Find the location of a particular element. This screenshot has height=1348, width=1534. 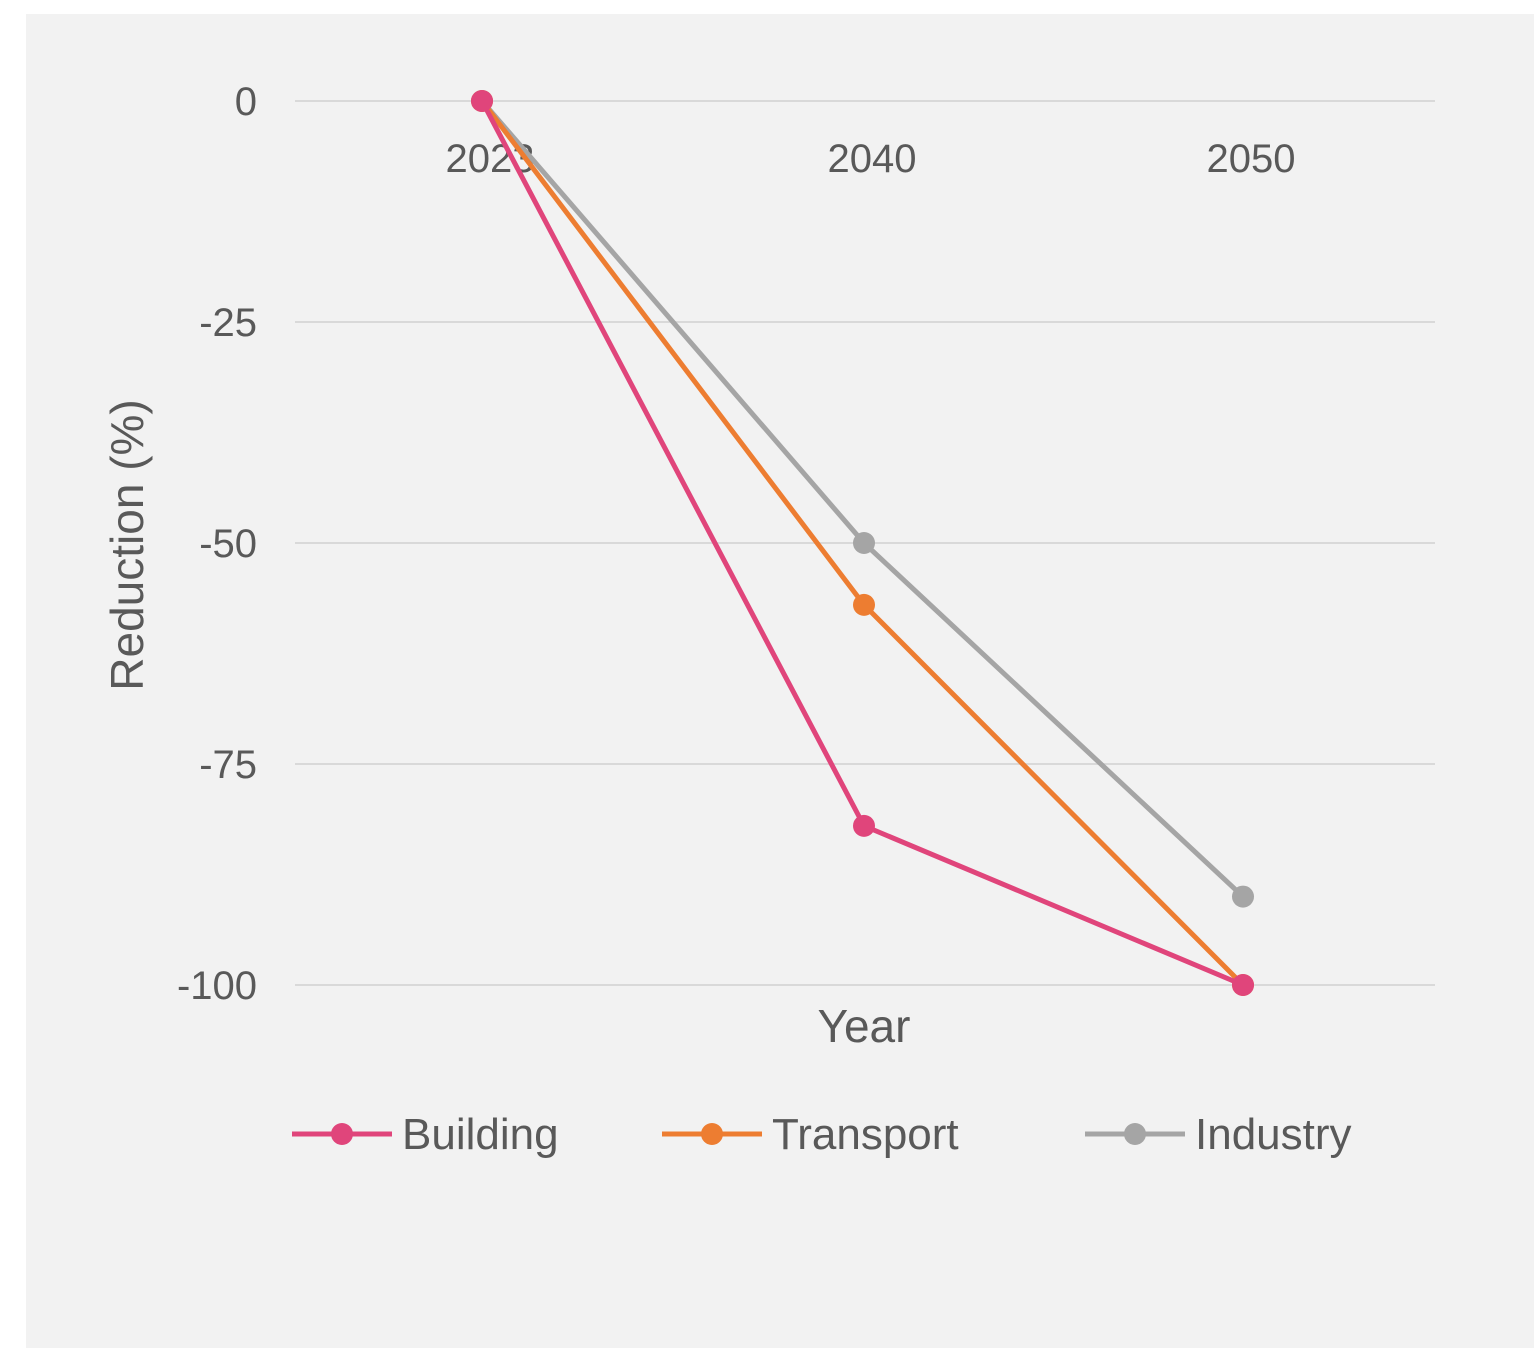

y-tick-label: -100 is located at coordinates (217, 986).